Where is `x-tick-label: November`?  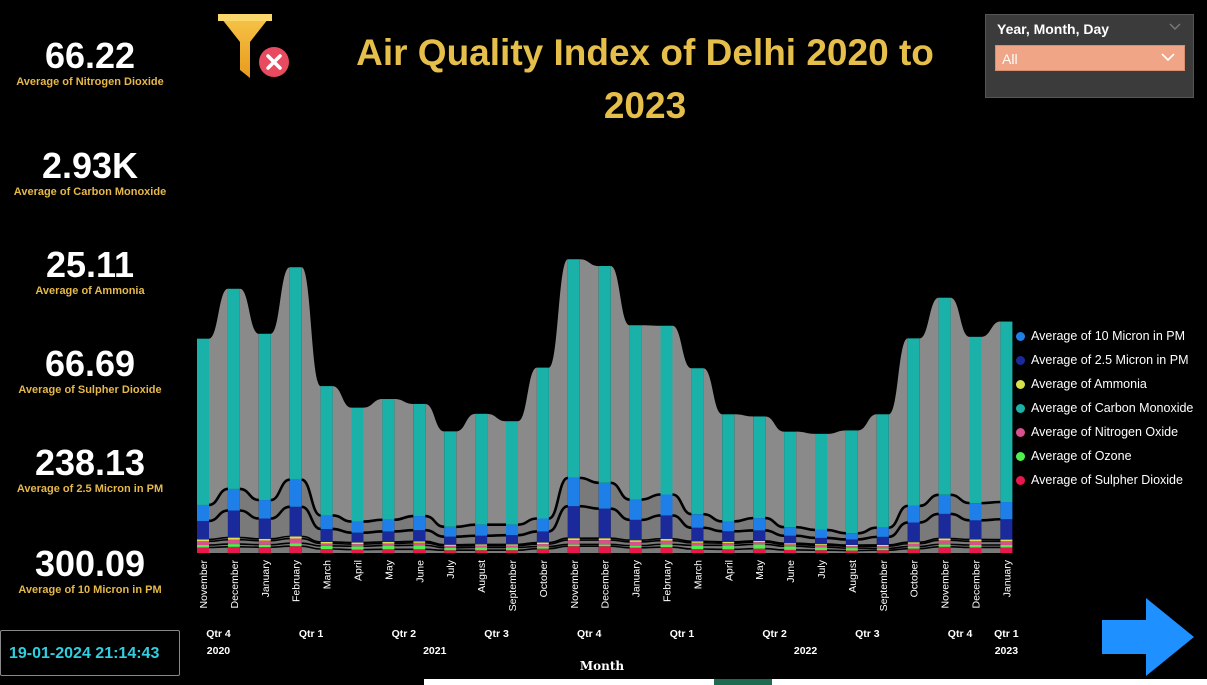
x-tick-label: November is located at coordinates (946, 583).